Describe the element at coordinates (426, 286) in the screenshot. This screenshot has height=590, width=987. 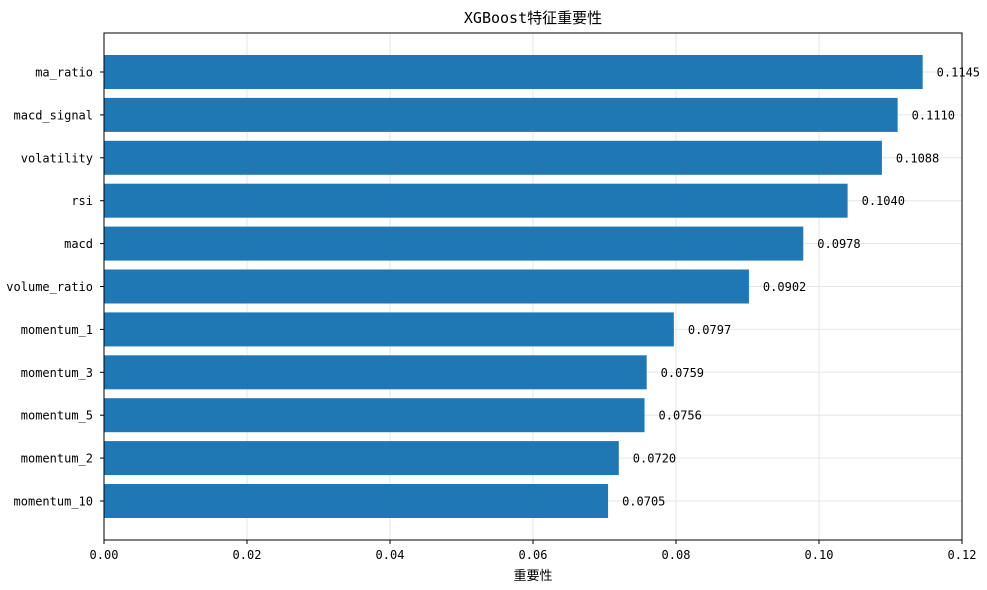
I see `bar-volume_ratio` at that location.